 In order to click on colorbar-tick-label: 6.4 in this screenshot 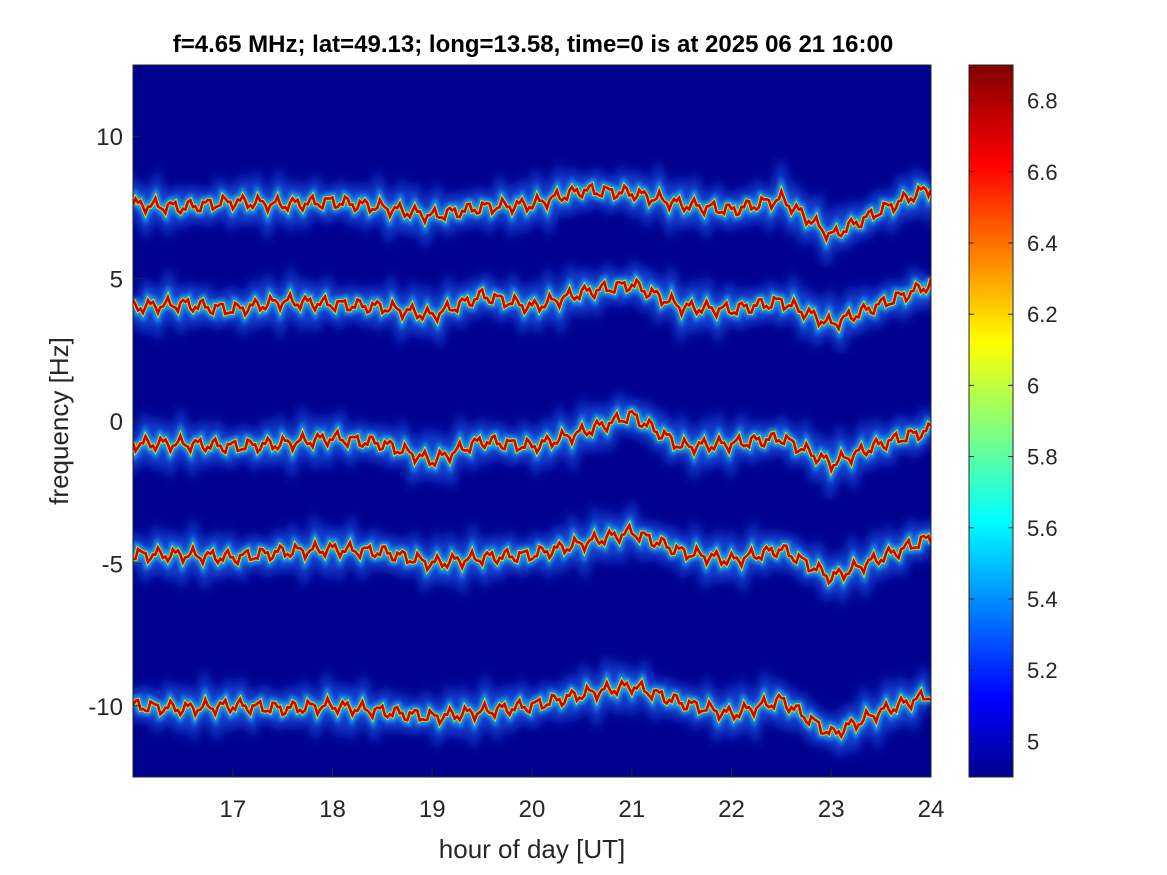, I will do `click(1042, 243)`.